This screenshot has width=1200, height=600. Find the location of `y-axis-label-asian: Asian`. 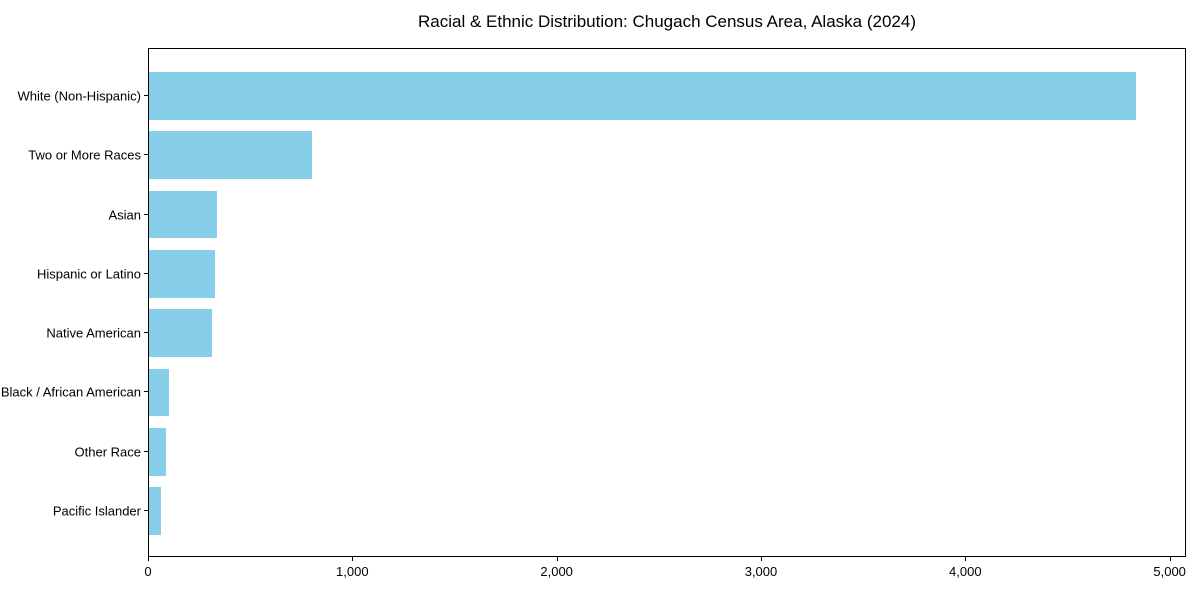

y-axis-label-asian: Asian is located at coordinates (124, 214).